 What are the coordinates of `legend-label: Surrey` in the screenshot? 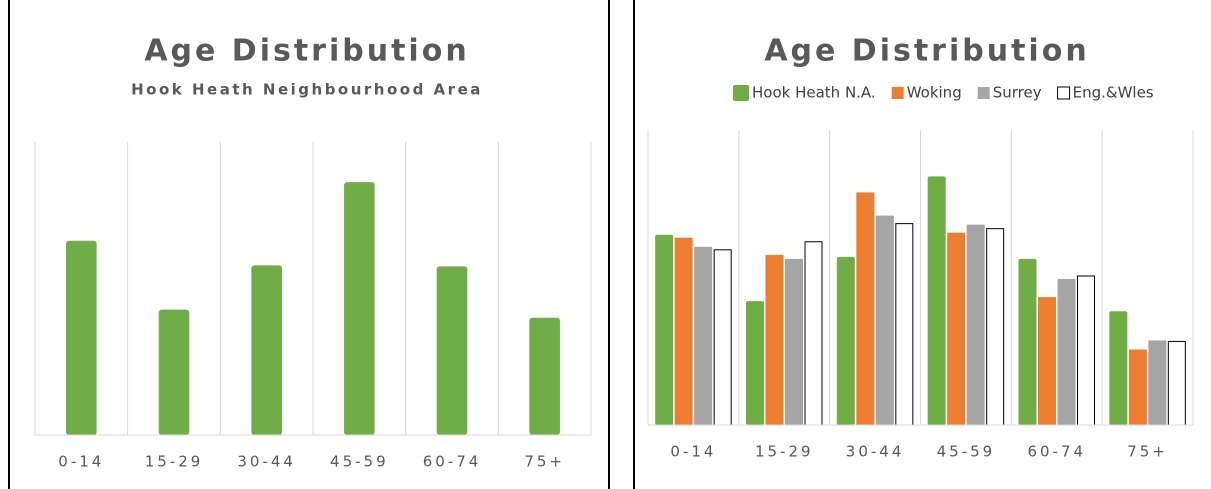 It's located at (1017, 93).